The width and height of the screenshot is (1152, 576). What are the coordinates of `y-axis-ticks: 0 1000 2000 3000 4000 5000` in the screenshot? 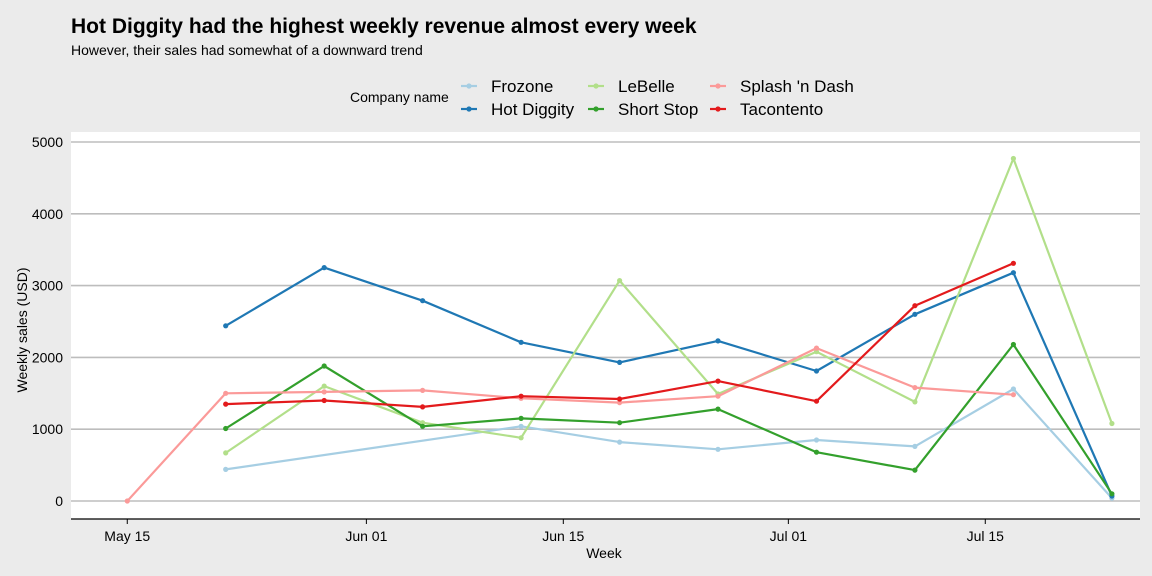 It's located at (47, 321).